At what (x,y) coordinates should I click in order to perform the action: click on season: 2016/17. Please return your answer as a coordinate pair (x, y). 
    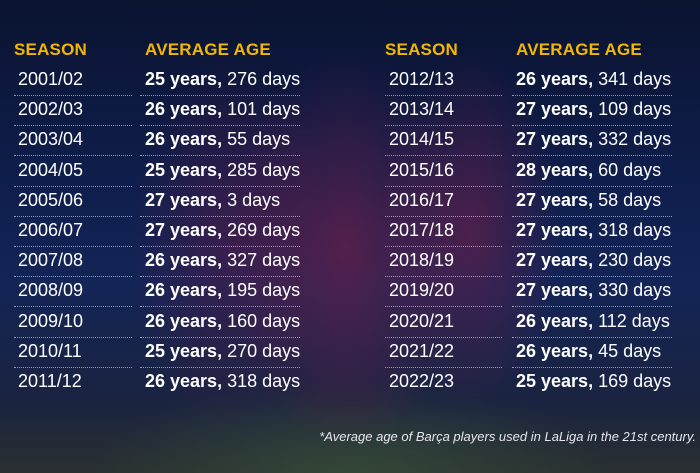
    Looking at the image, I should click on (422, 199).